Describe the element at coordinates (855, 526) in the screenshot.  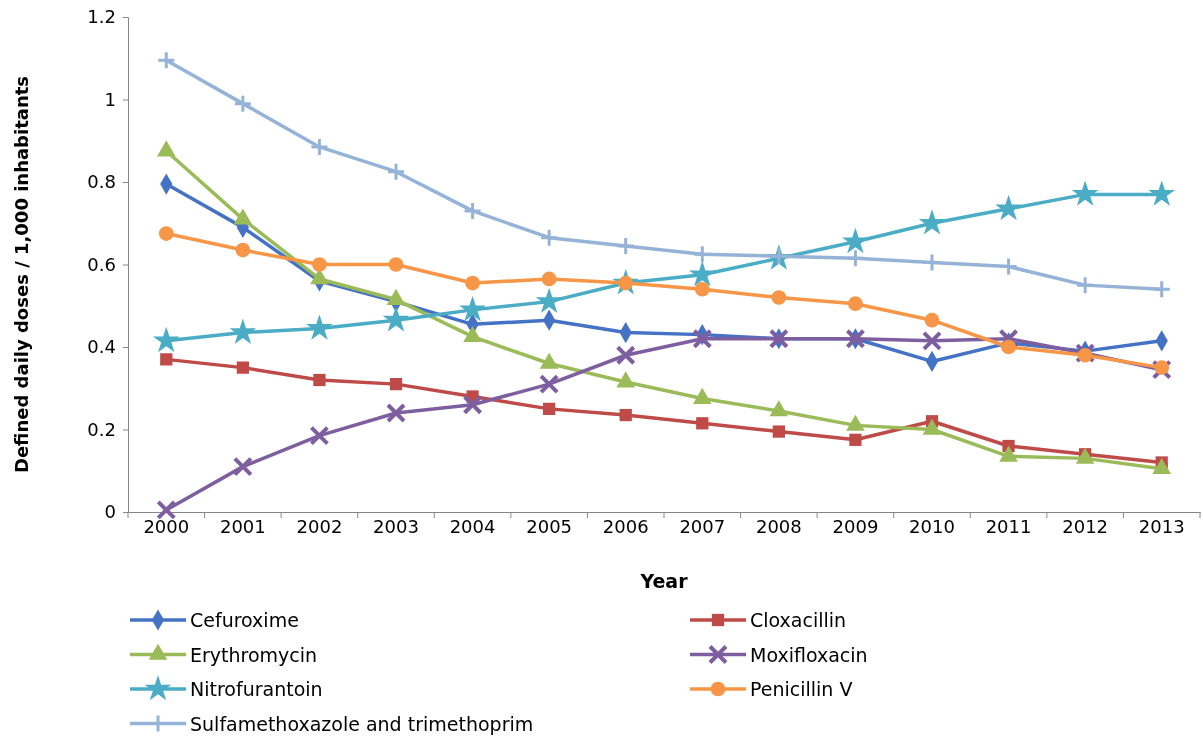
I see `x-tick-label: 2009` at that location.